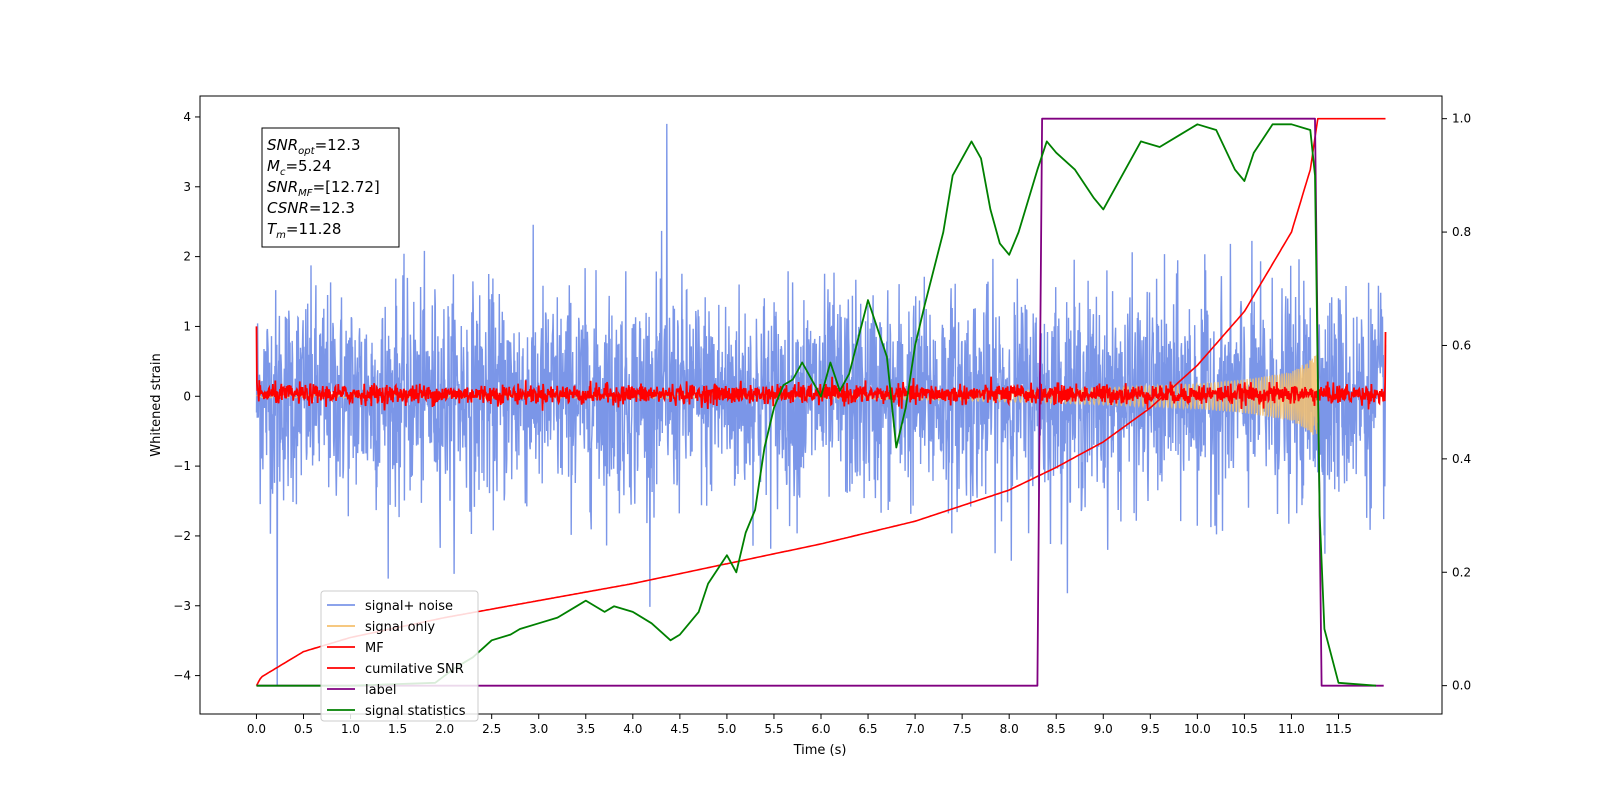  What do you see at coordinates (1461, 572) in the screenshot?
I see `y2-tick-label: 0.2` at bounding box center [1461, 572].